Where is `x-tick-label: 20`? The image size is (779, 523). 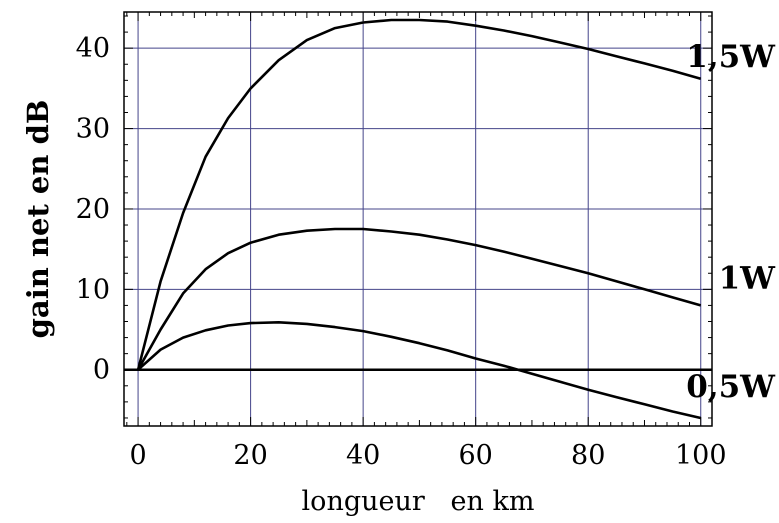
x-tick-label: 20 is located at coordinates (250, 455).